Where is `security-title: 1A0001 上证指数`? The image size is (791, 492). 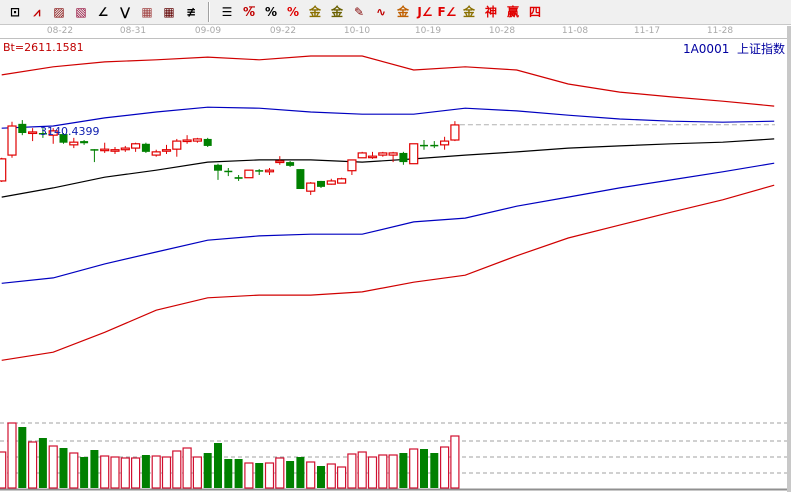 security-title: 1A0001 上证指数 is located at coordinates (734, 48).